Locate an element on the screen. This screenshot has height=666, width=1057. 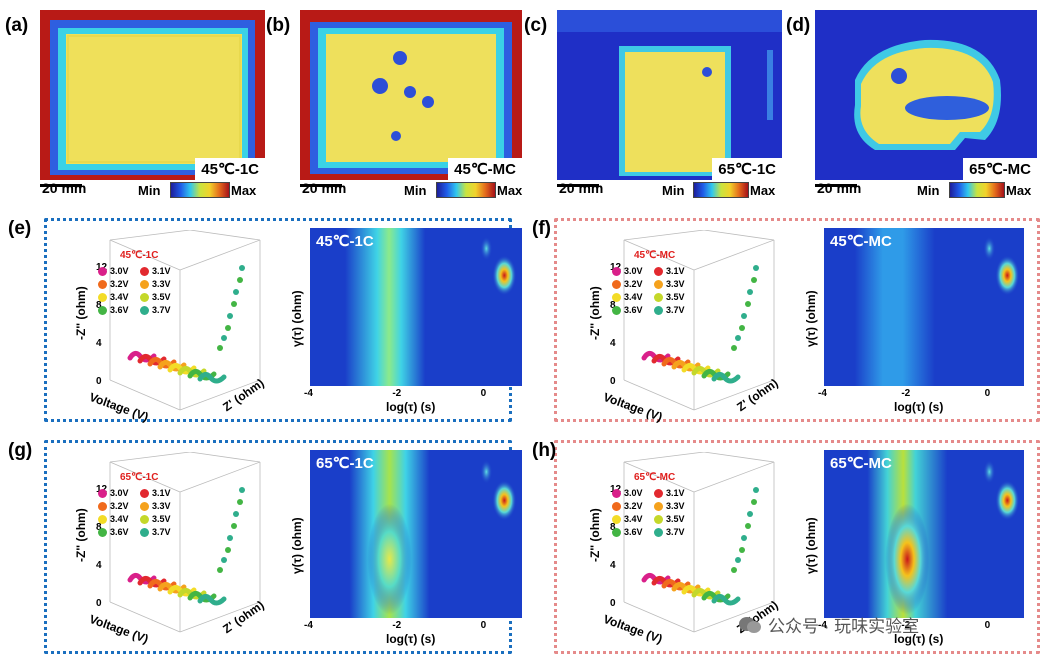
panel-label-d: (d) is located at coordinates (798, 25).